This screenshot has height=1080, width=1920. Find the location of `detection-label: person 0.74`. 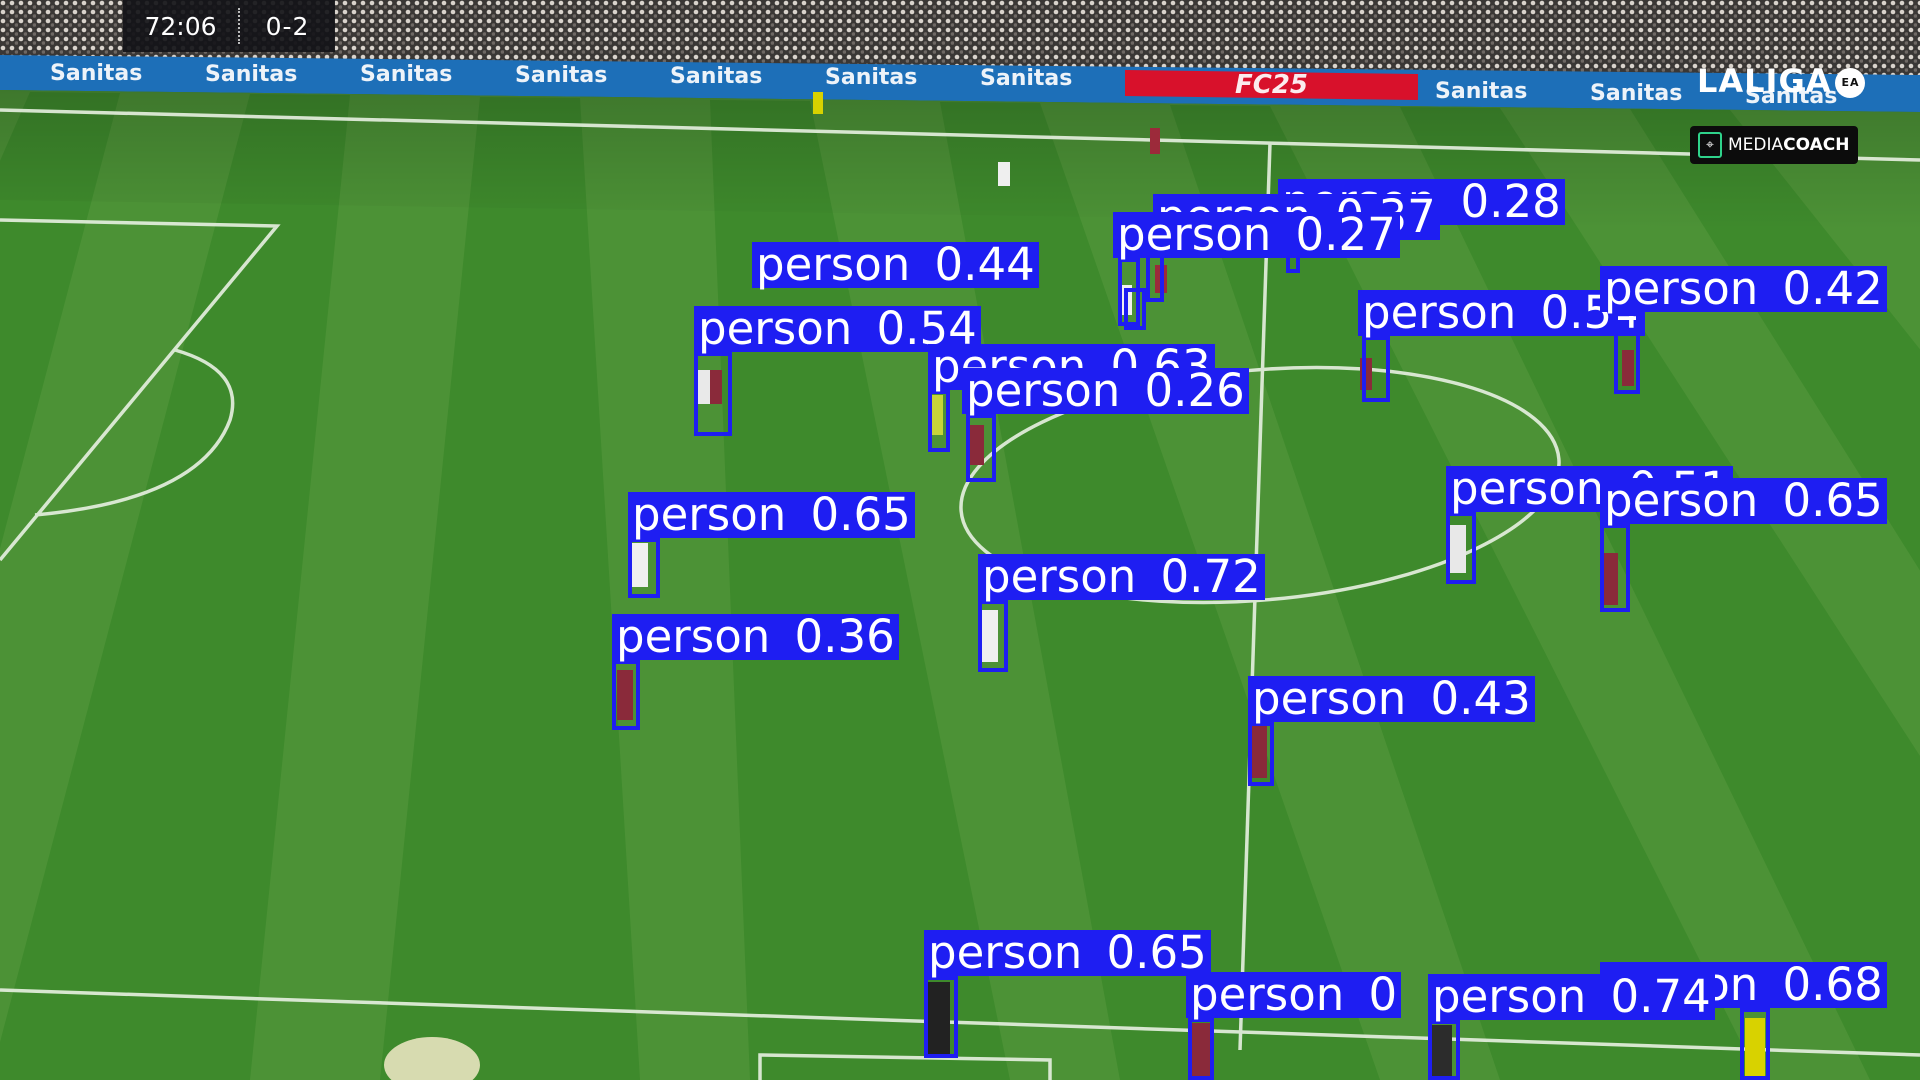

detection-label: person 0.74 is located at coordinates (1571, 997).